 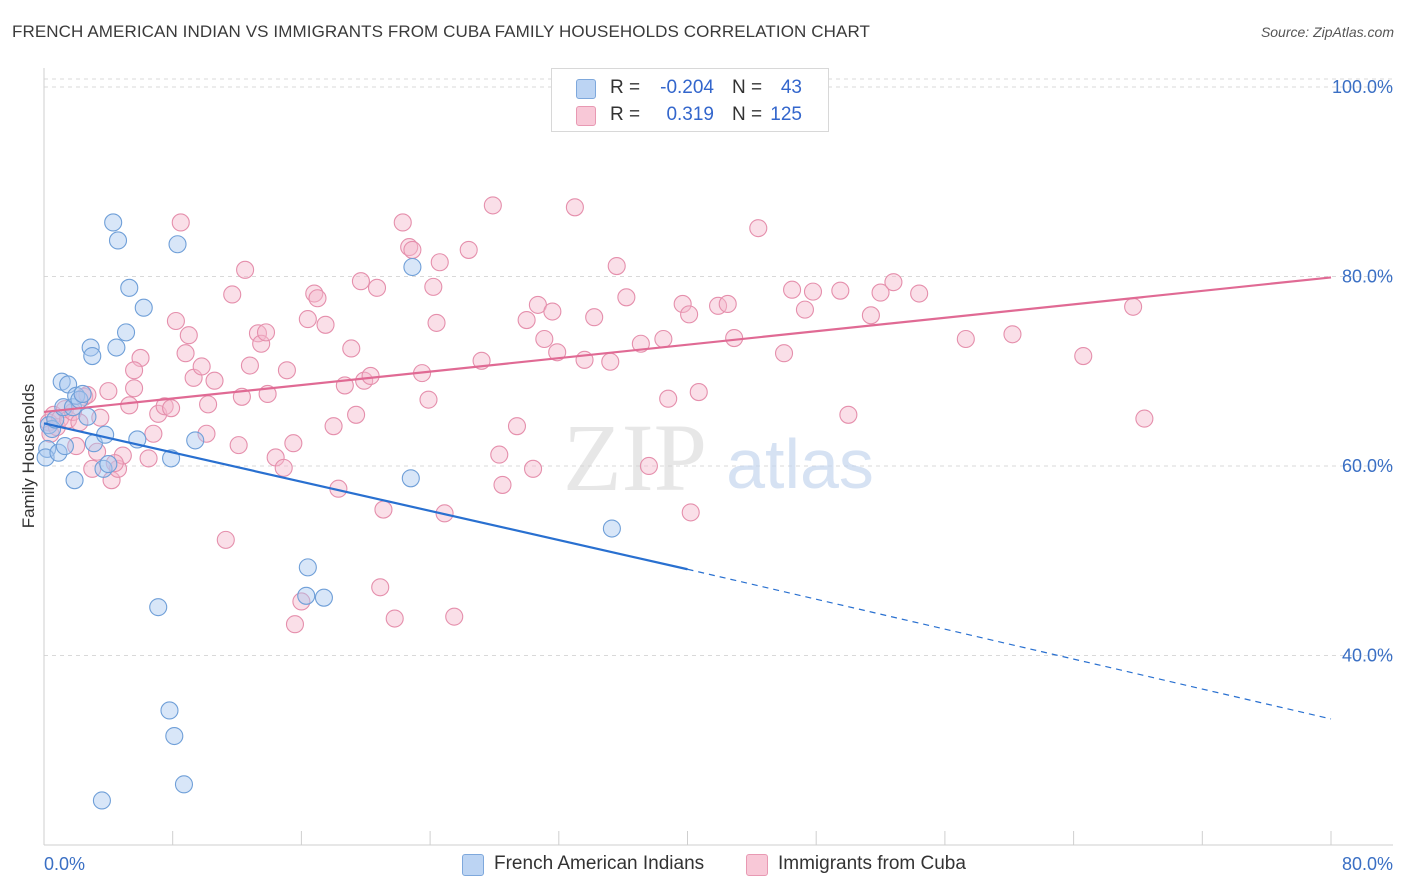 I want to click on correlation-legend: R = -0.204 N = 43 R = 0.319 N = 125, so click(x=690, y=100).